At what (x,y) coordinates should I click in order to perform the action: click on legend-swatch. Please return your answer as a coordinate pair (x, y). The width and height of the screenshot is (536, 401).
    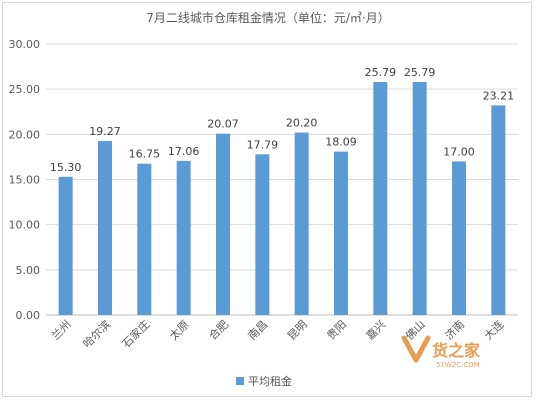
    Looking at the image, I should click on (240, 381).